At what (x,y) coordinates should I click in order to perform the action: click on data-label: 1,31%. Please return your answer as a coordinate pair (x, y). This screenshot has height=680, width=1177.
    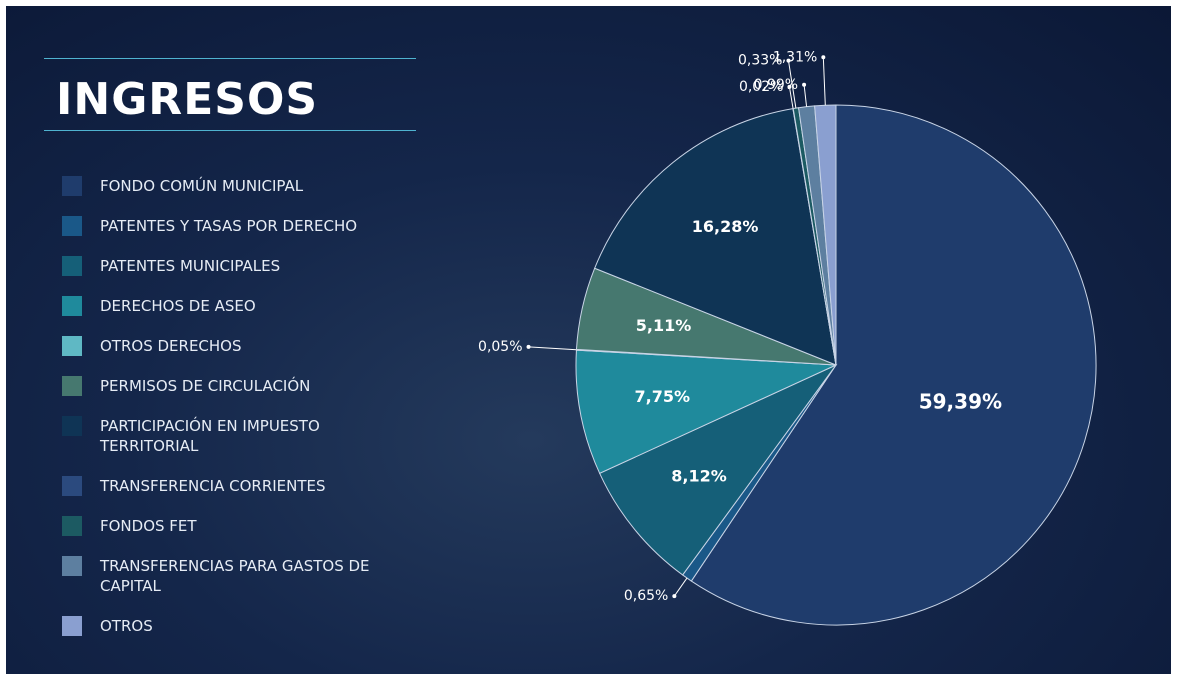
    Looking at the image, I should click on (795, 57).